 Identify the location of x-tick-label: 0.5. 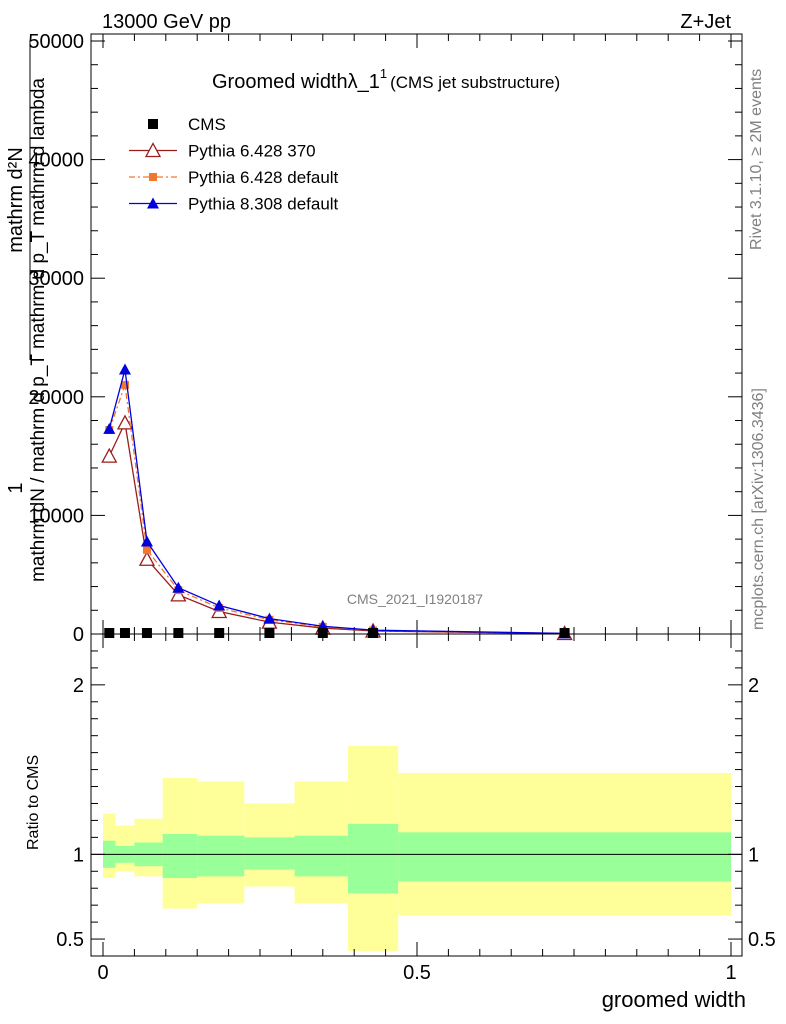
(417, 973).